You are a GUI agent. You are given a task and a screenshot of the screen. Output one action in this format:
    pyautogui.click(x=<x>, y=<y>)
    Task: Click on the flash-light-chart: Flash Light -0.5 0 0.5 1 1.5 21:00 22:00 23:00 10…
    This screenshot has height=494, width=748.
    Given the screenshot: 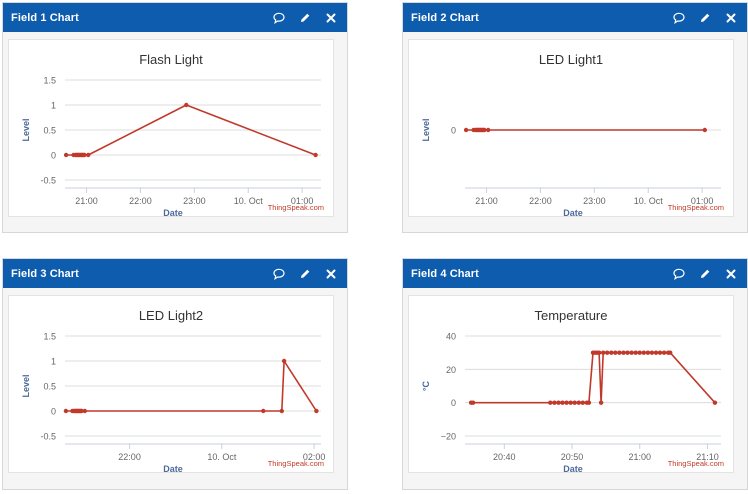 What is the action you would take?
    pyautogui.click(x=172, y=134)
    